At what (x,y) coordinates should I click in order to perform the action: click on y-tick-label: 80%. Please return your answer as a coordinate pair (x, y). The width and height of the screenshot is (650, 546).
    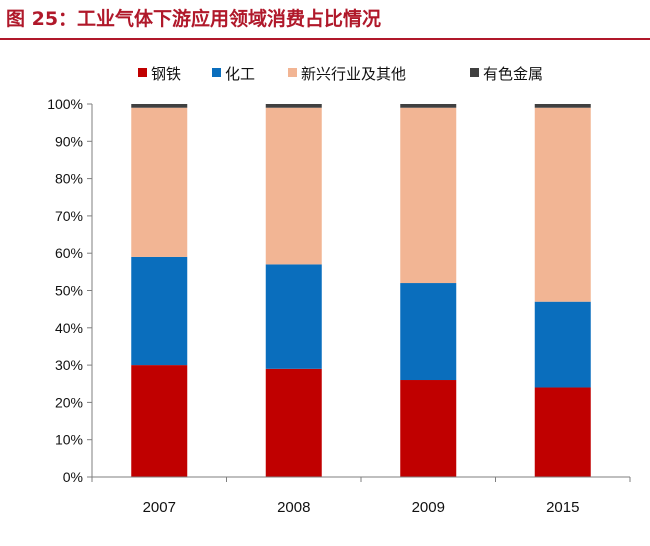
    Looking at the image, I should click on (69, 179).